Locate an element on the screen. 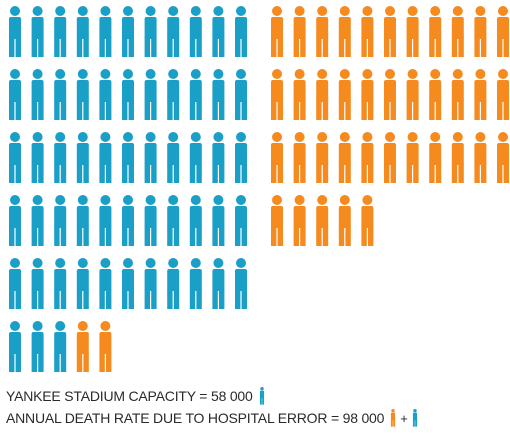 This screenshot has height=435, width=510. plus-sign: + is located at coordinates (404, 418).